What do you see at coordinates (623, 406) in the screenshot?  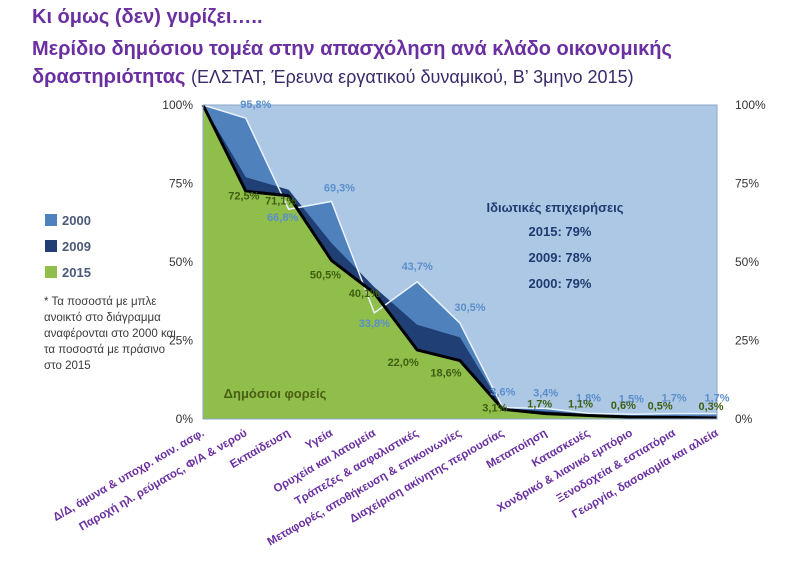 I see `data-label-2015: 0,6%` at bounding box center [623, 406].